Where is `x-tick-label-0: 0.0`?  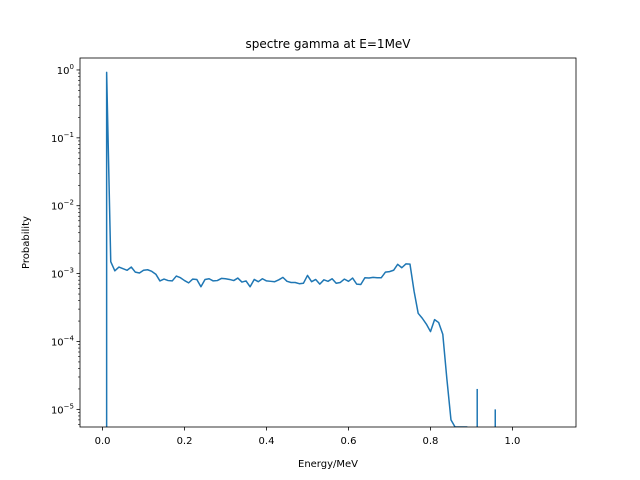
x-tick-label-0: 0.0 is located at coordinates (103, 441).